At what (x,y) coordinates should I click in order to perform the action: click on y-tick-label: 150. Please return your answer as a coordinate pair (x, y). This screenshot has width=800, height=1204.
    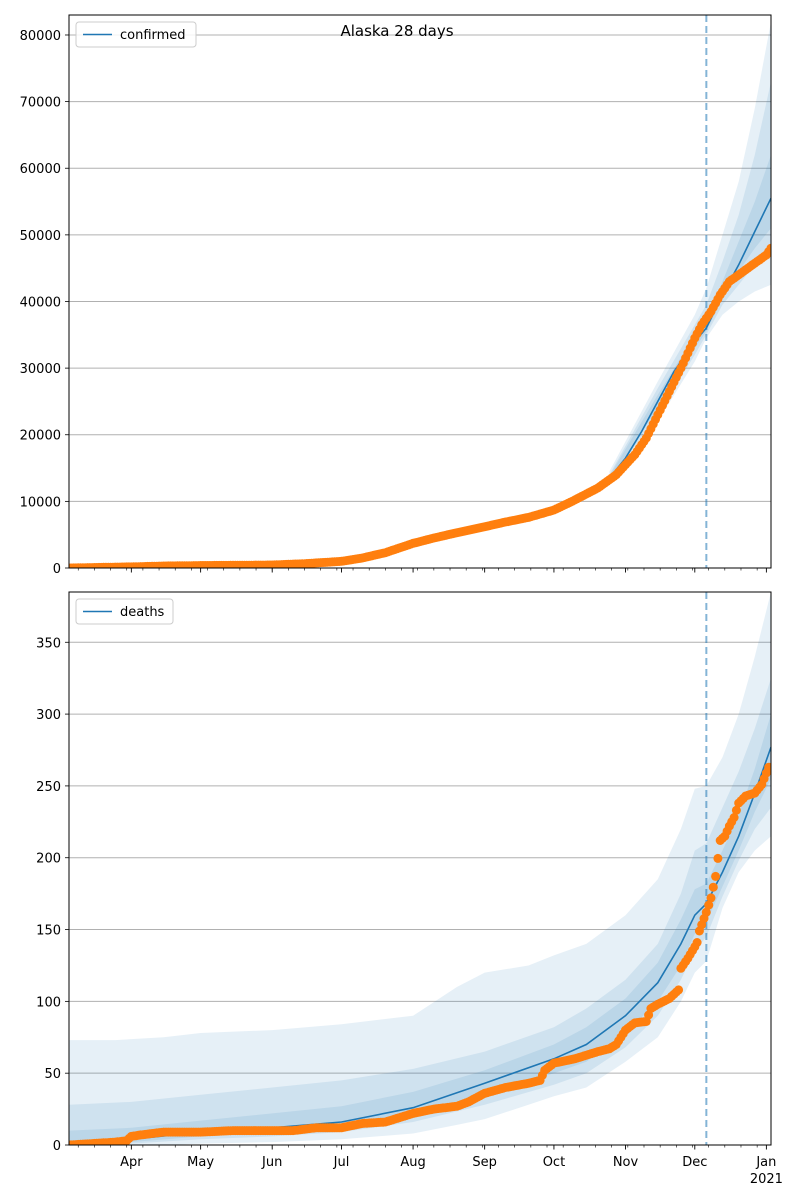
    Looking at the image, I should click on (48, 931).